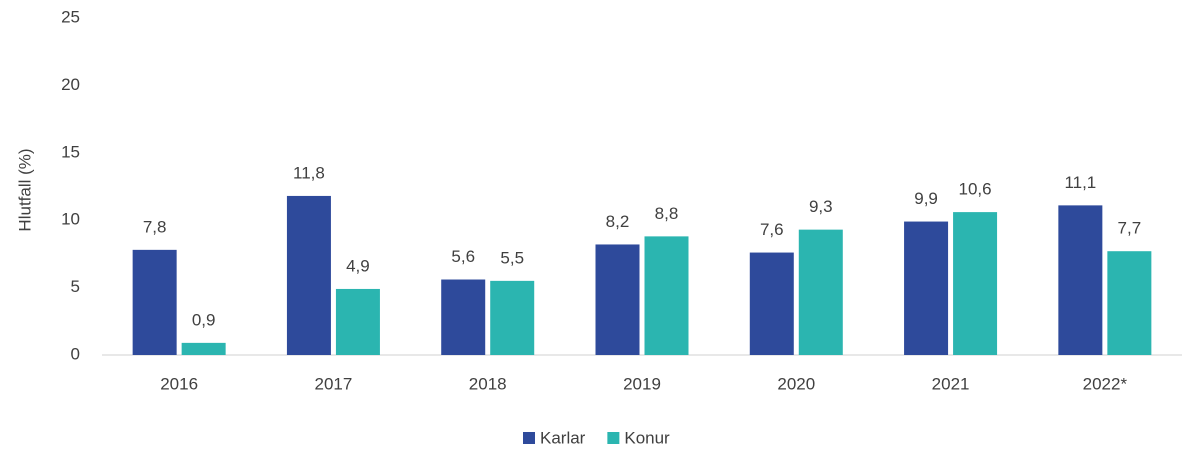 The image size is (1184, 451). Describe the element at coordinates (772, 229) in the screenshot. I see `data-label: 7,6` at that location.